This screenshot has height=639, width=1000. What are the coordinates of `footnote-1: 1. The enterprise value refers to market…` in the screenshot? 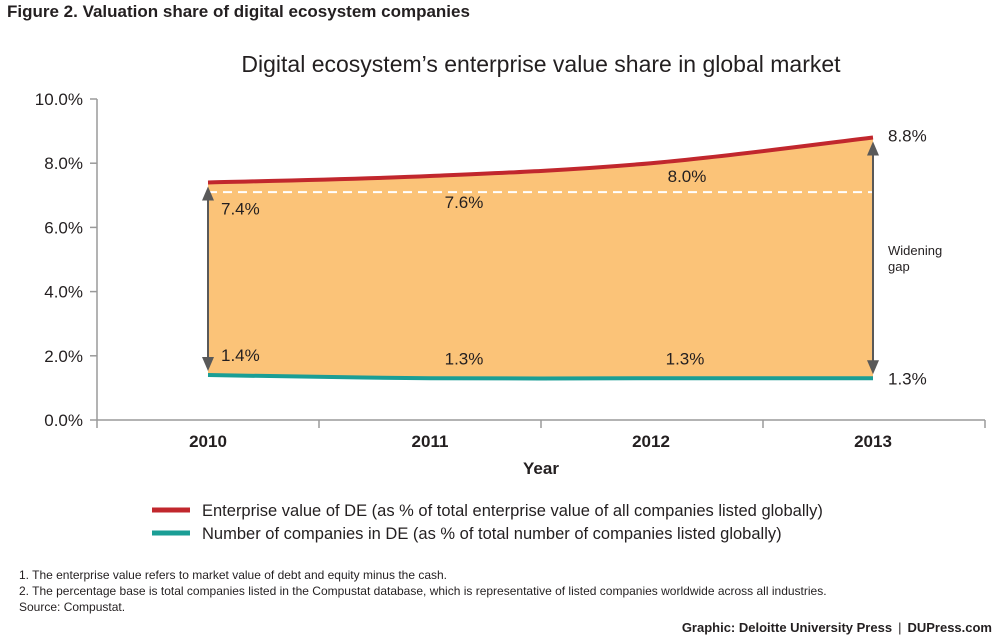 It's located at (233, 575).